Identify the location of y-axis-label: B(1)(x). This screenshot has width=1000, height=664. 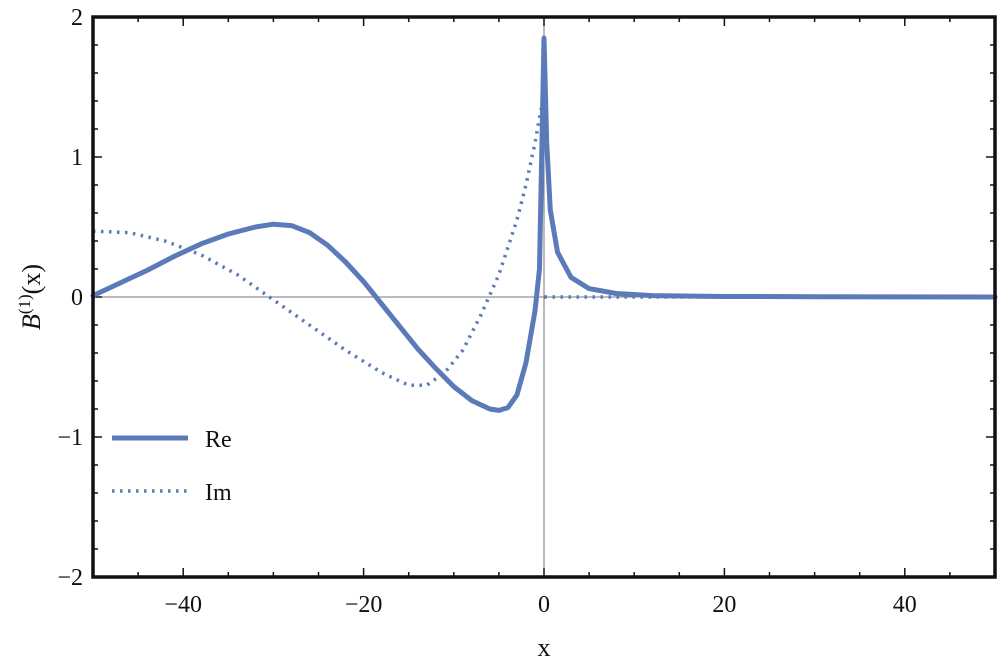
(30, 297).